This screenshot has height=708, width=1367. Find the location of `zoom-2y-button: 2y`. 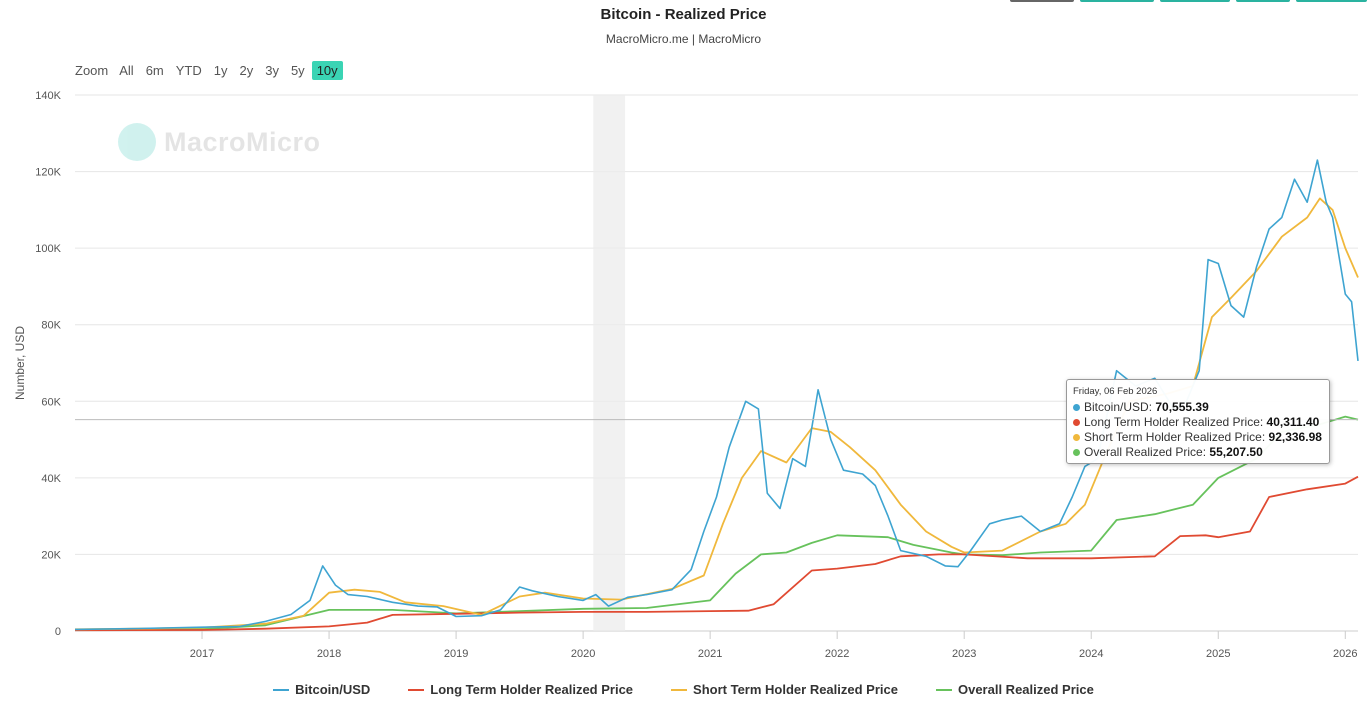

zoom-2y-button: 2y is located at coordinates (246, 70).